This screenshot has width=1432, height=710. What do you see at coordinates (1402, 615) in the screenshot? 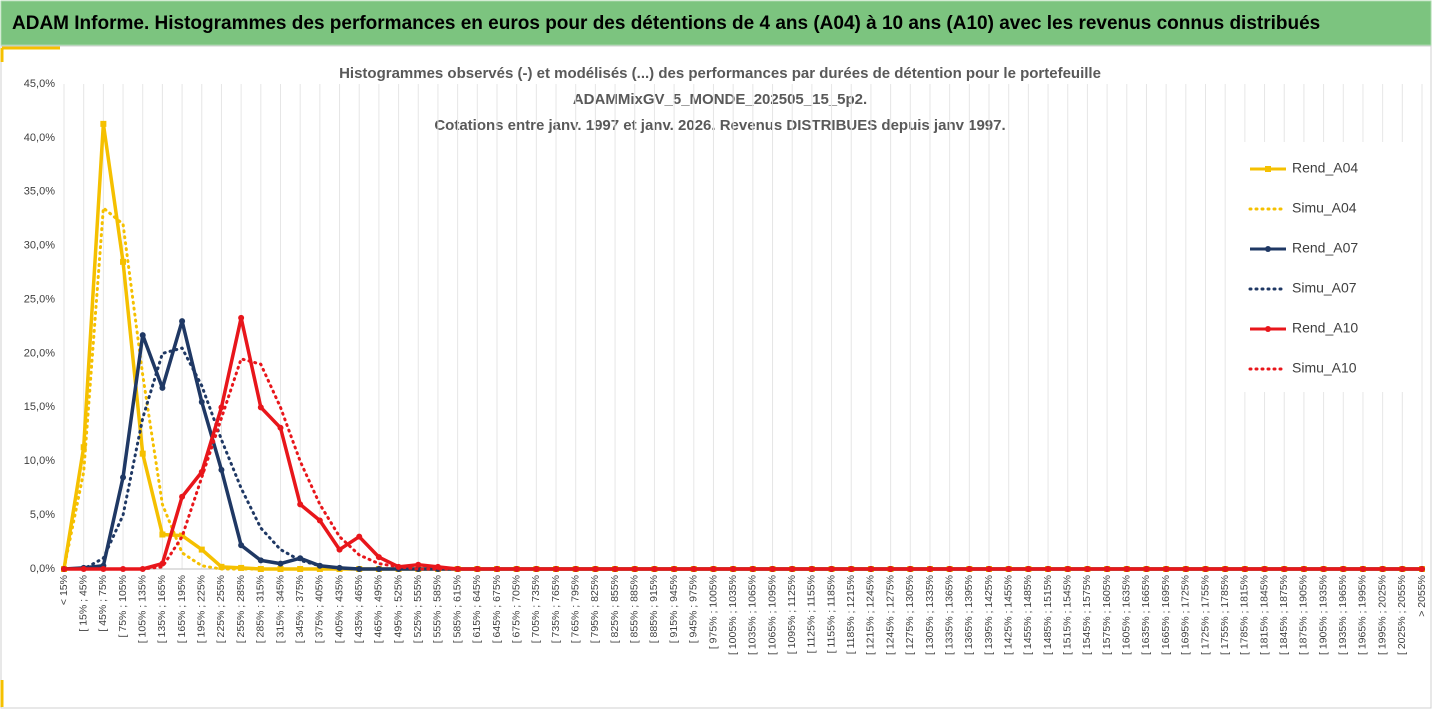
I see `x-tick-label: [ 2025% ; 2055%` at bounding box center [1402, 615].